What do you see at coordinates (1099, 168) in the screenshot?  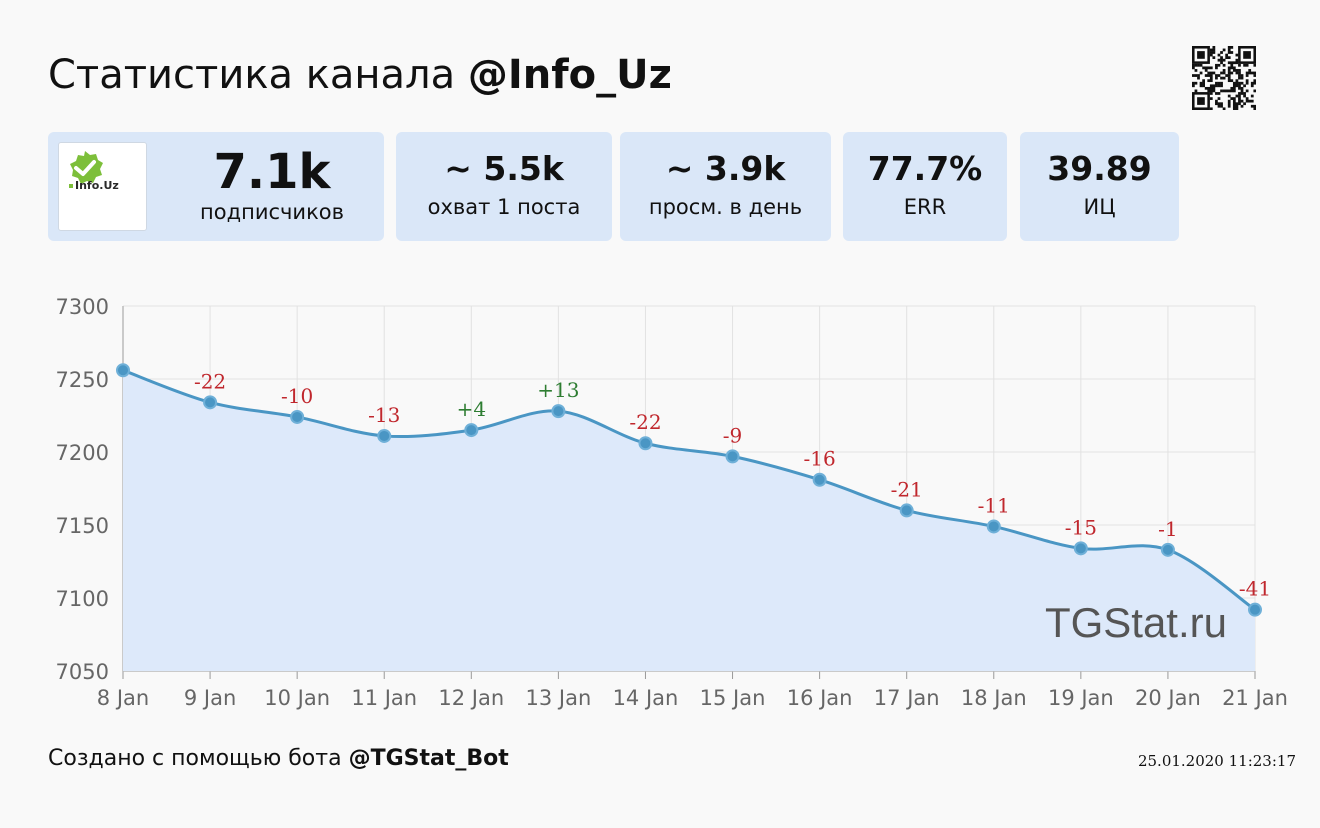 I see `citation-index-value: 39.89` at bounding box center [1099, 168].